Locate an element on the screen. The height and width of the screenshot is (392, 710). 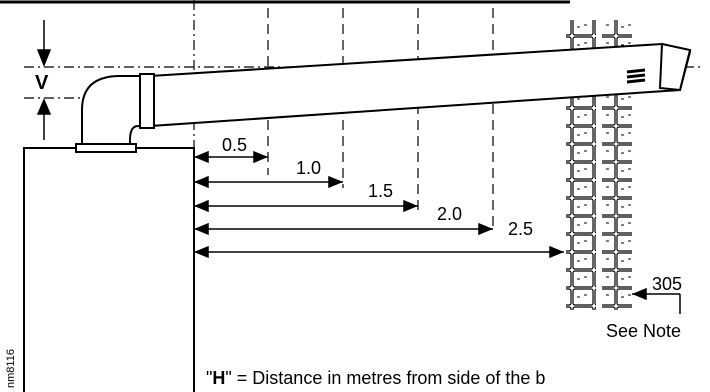
flue-terminal is located at coordinates (675, 67).